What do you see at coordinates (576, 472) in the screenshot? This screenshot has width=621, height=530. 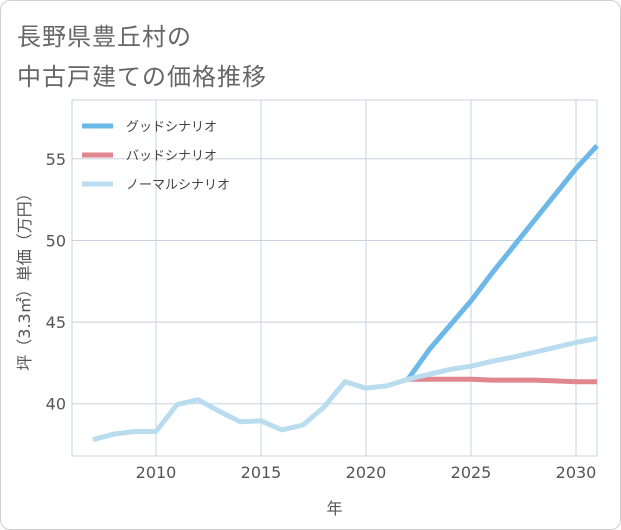 I see `x-tick-label: 2030` at bounding box center [576, 472].